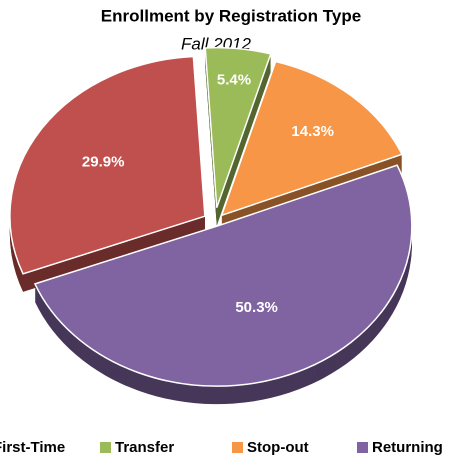 The width and height of the screenshot is (462, 461). What do you see at coordinates (278, 447) in the screenshot?
I see `legend-label: Stop-out` at bounding box center [278, 447].